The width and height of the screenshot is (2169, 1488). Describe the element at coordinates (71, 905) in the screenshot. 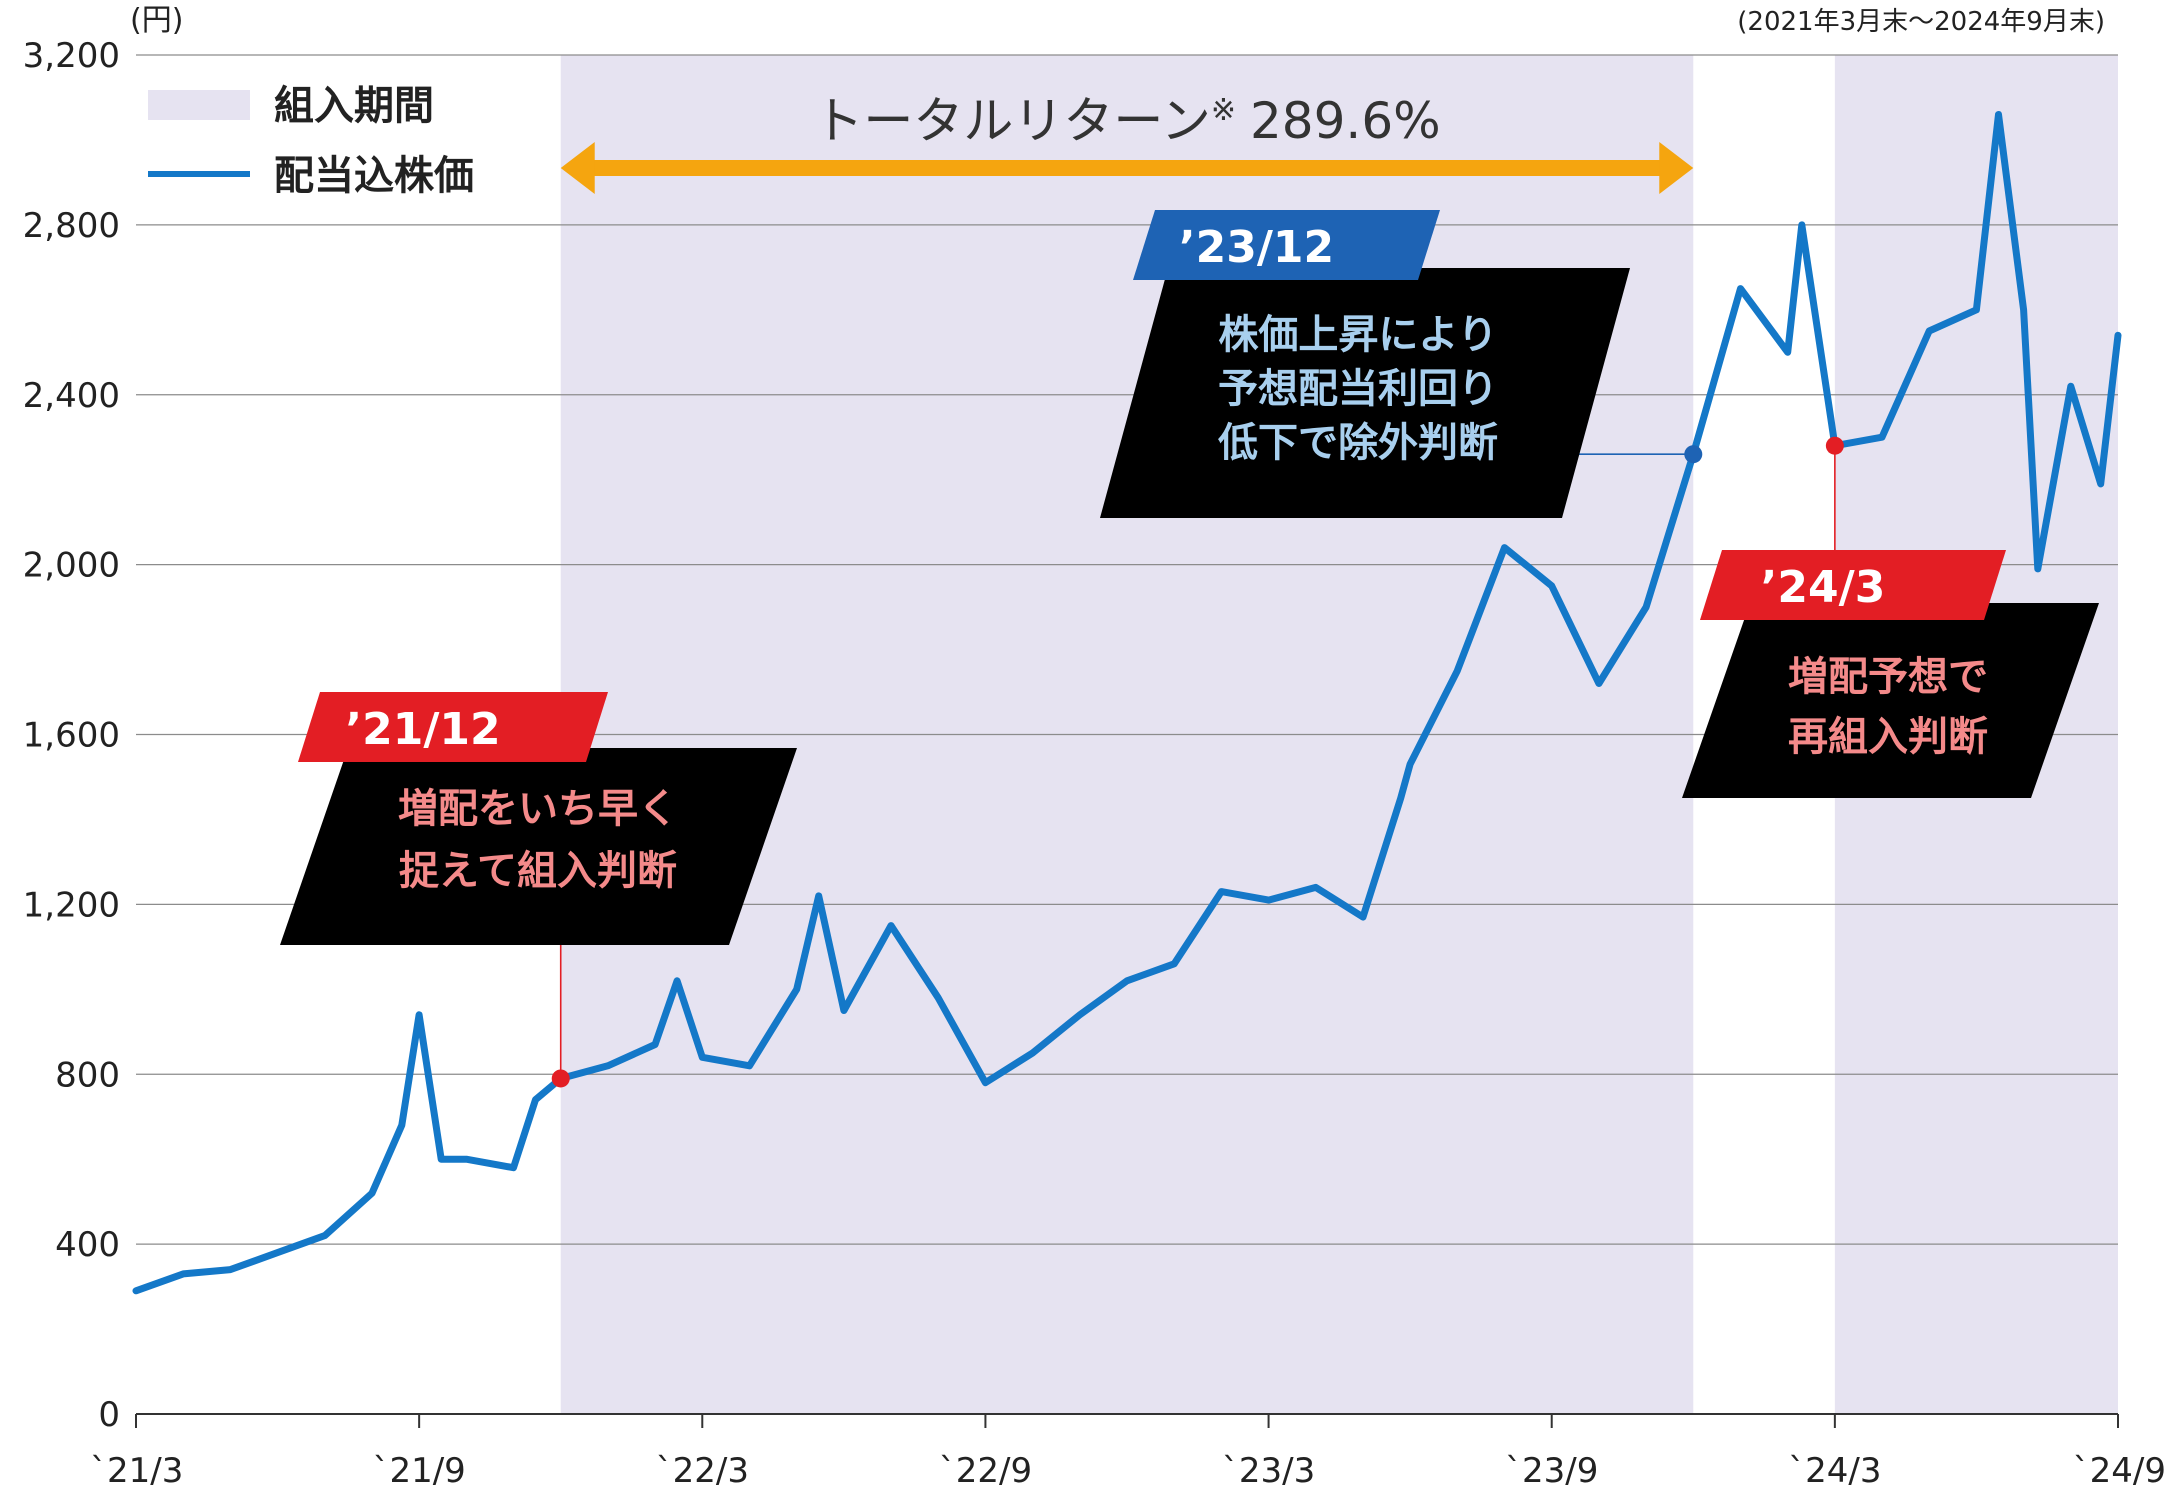

I see `y-tick-label: 1,200` at that location.